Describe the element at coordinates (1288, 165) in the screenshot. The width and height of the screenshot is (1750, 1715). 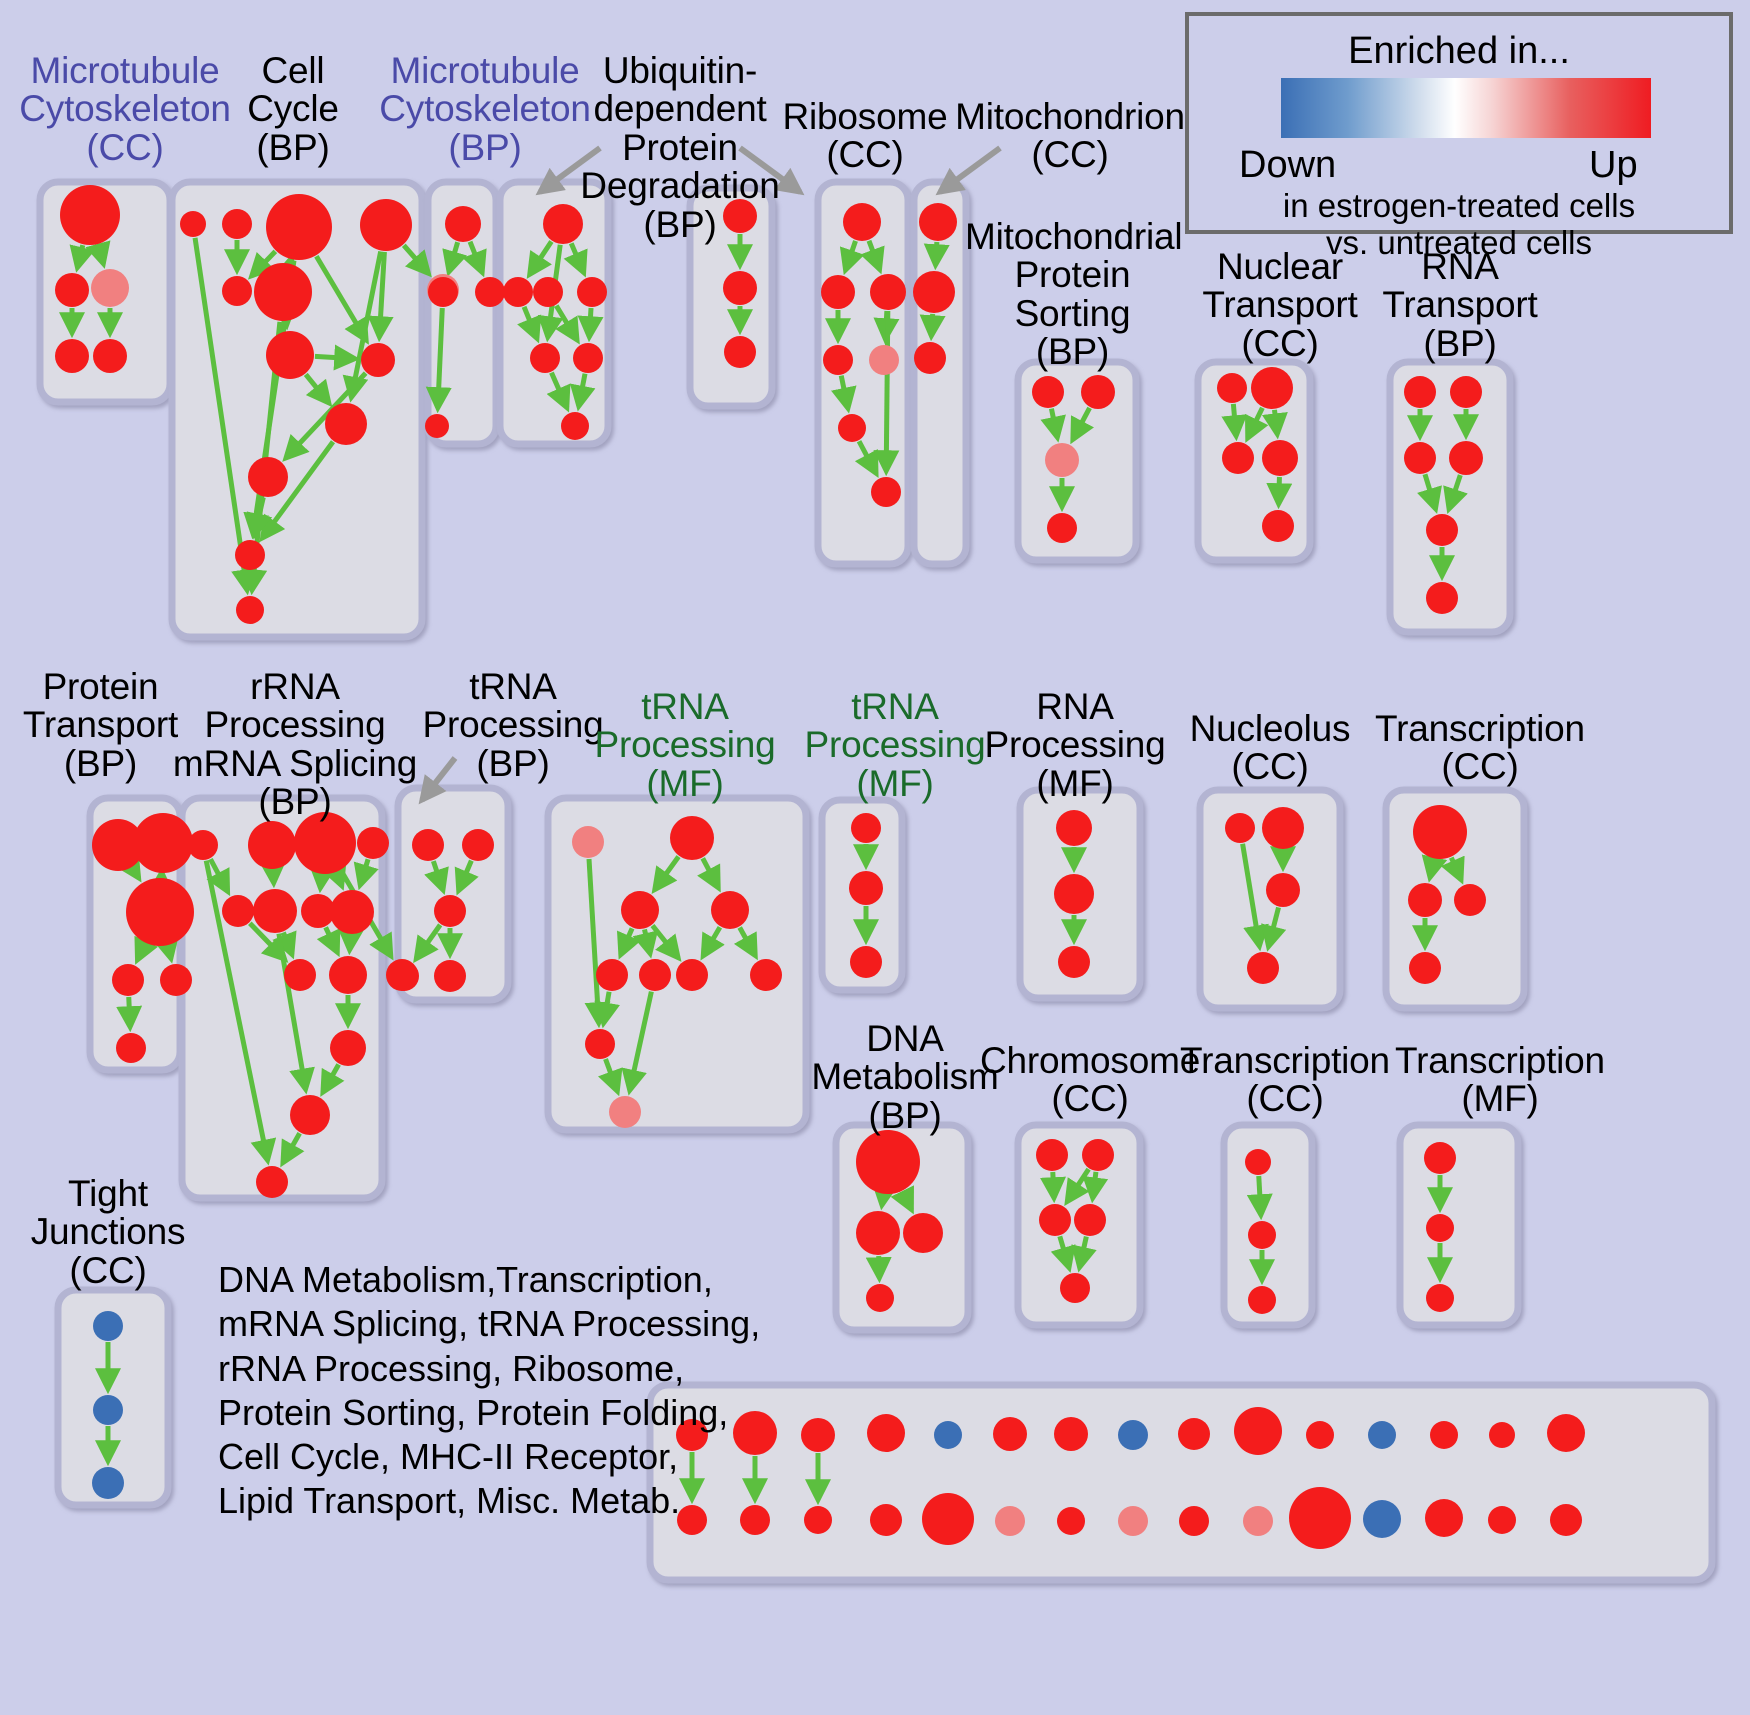
I see `legend-down-label: Down` at that location.